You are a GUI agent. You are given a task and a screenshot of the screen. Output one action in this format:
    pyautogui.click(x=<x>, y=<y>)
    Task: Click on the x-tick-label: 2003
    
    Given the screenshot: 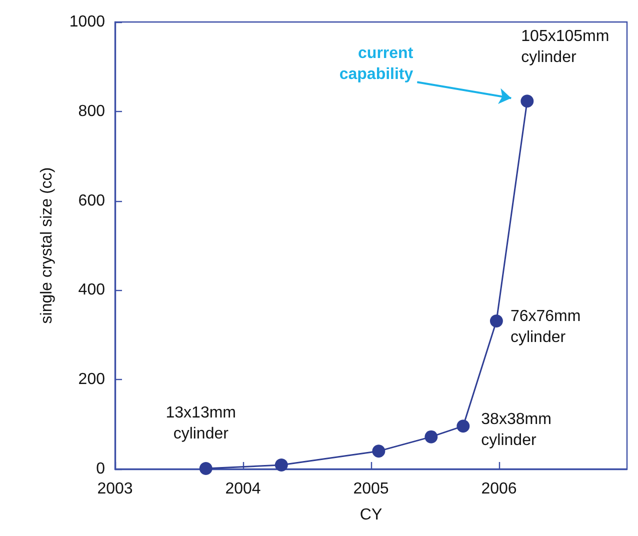 What is the action you would take?
    pyautogui.click(x=115, y=489)
    